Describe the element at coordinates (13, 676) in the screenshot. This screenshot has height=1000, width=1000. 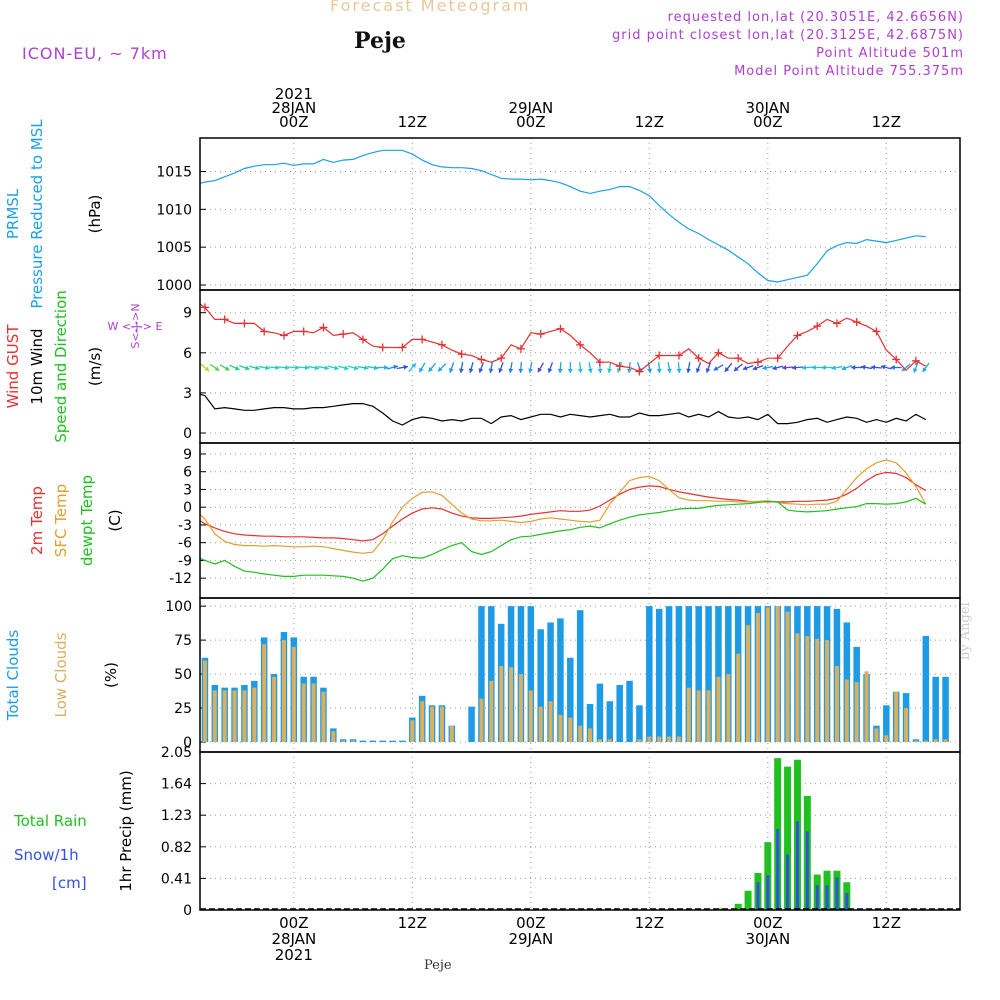
I see `axis-label: Total Clouds` at that location.